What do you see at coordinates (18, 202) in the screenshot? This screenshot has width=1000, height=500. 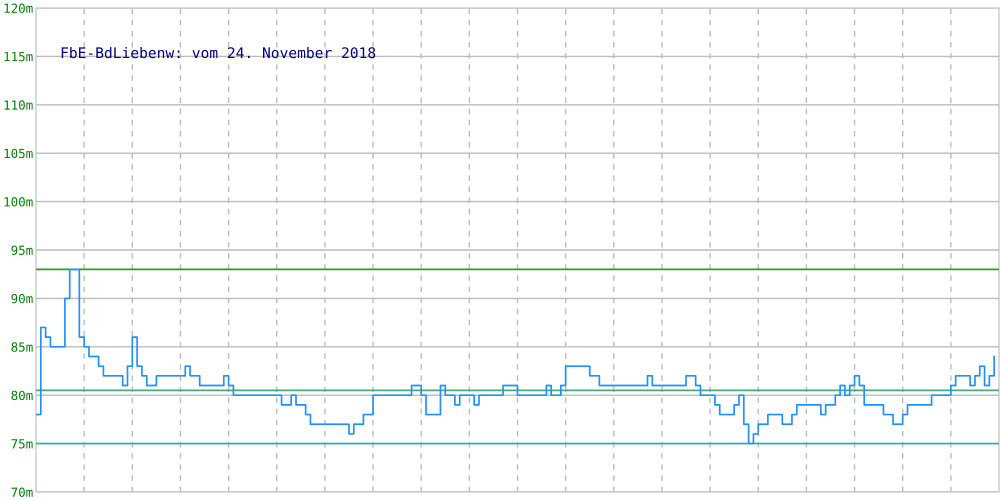 I see `y-tick-label: 100m` at bounding box center [18, 202].